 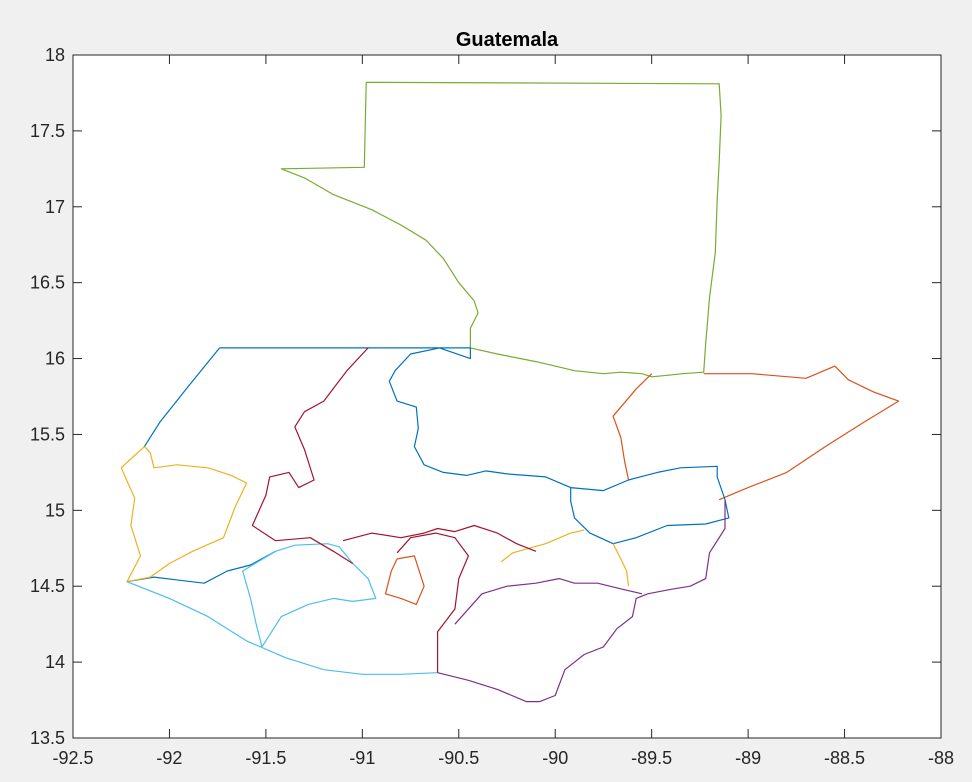 What do you see at coordinates (72, 758) in the screenshot?
I see `x-tick-label: -92.5` at bounding box center [72, 758].